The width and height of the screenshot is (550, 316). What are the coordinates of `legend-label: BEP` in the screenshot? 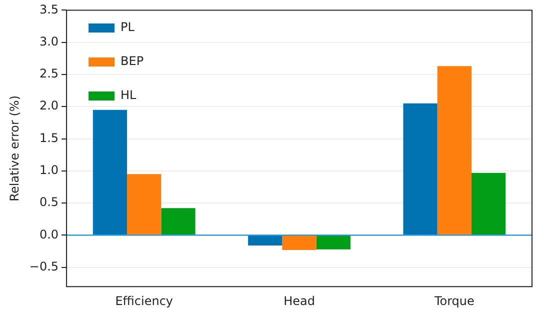 It's located at (132, 61).